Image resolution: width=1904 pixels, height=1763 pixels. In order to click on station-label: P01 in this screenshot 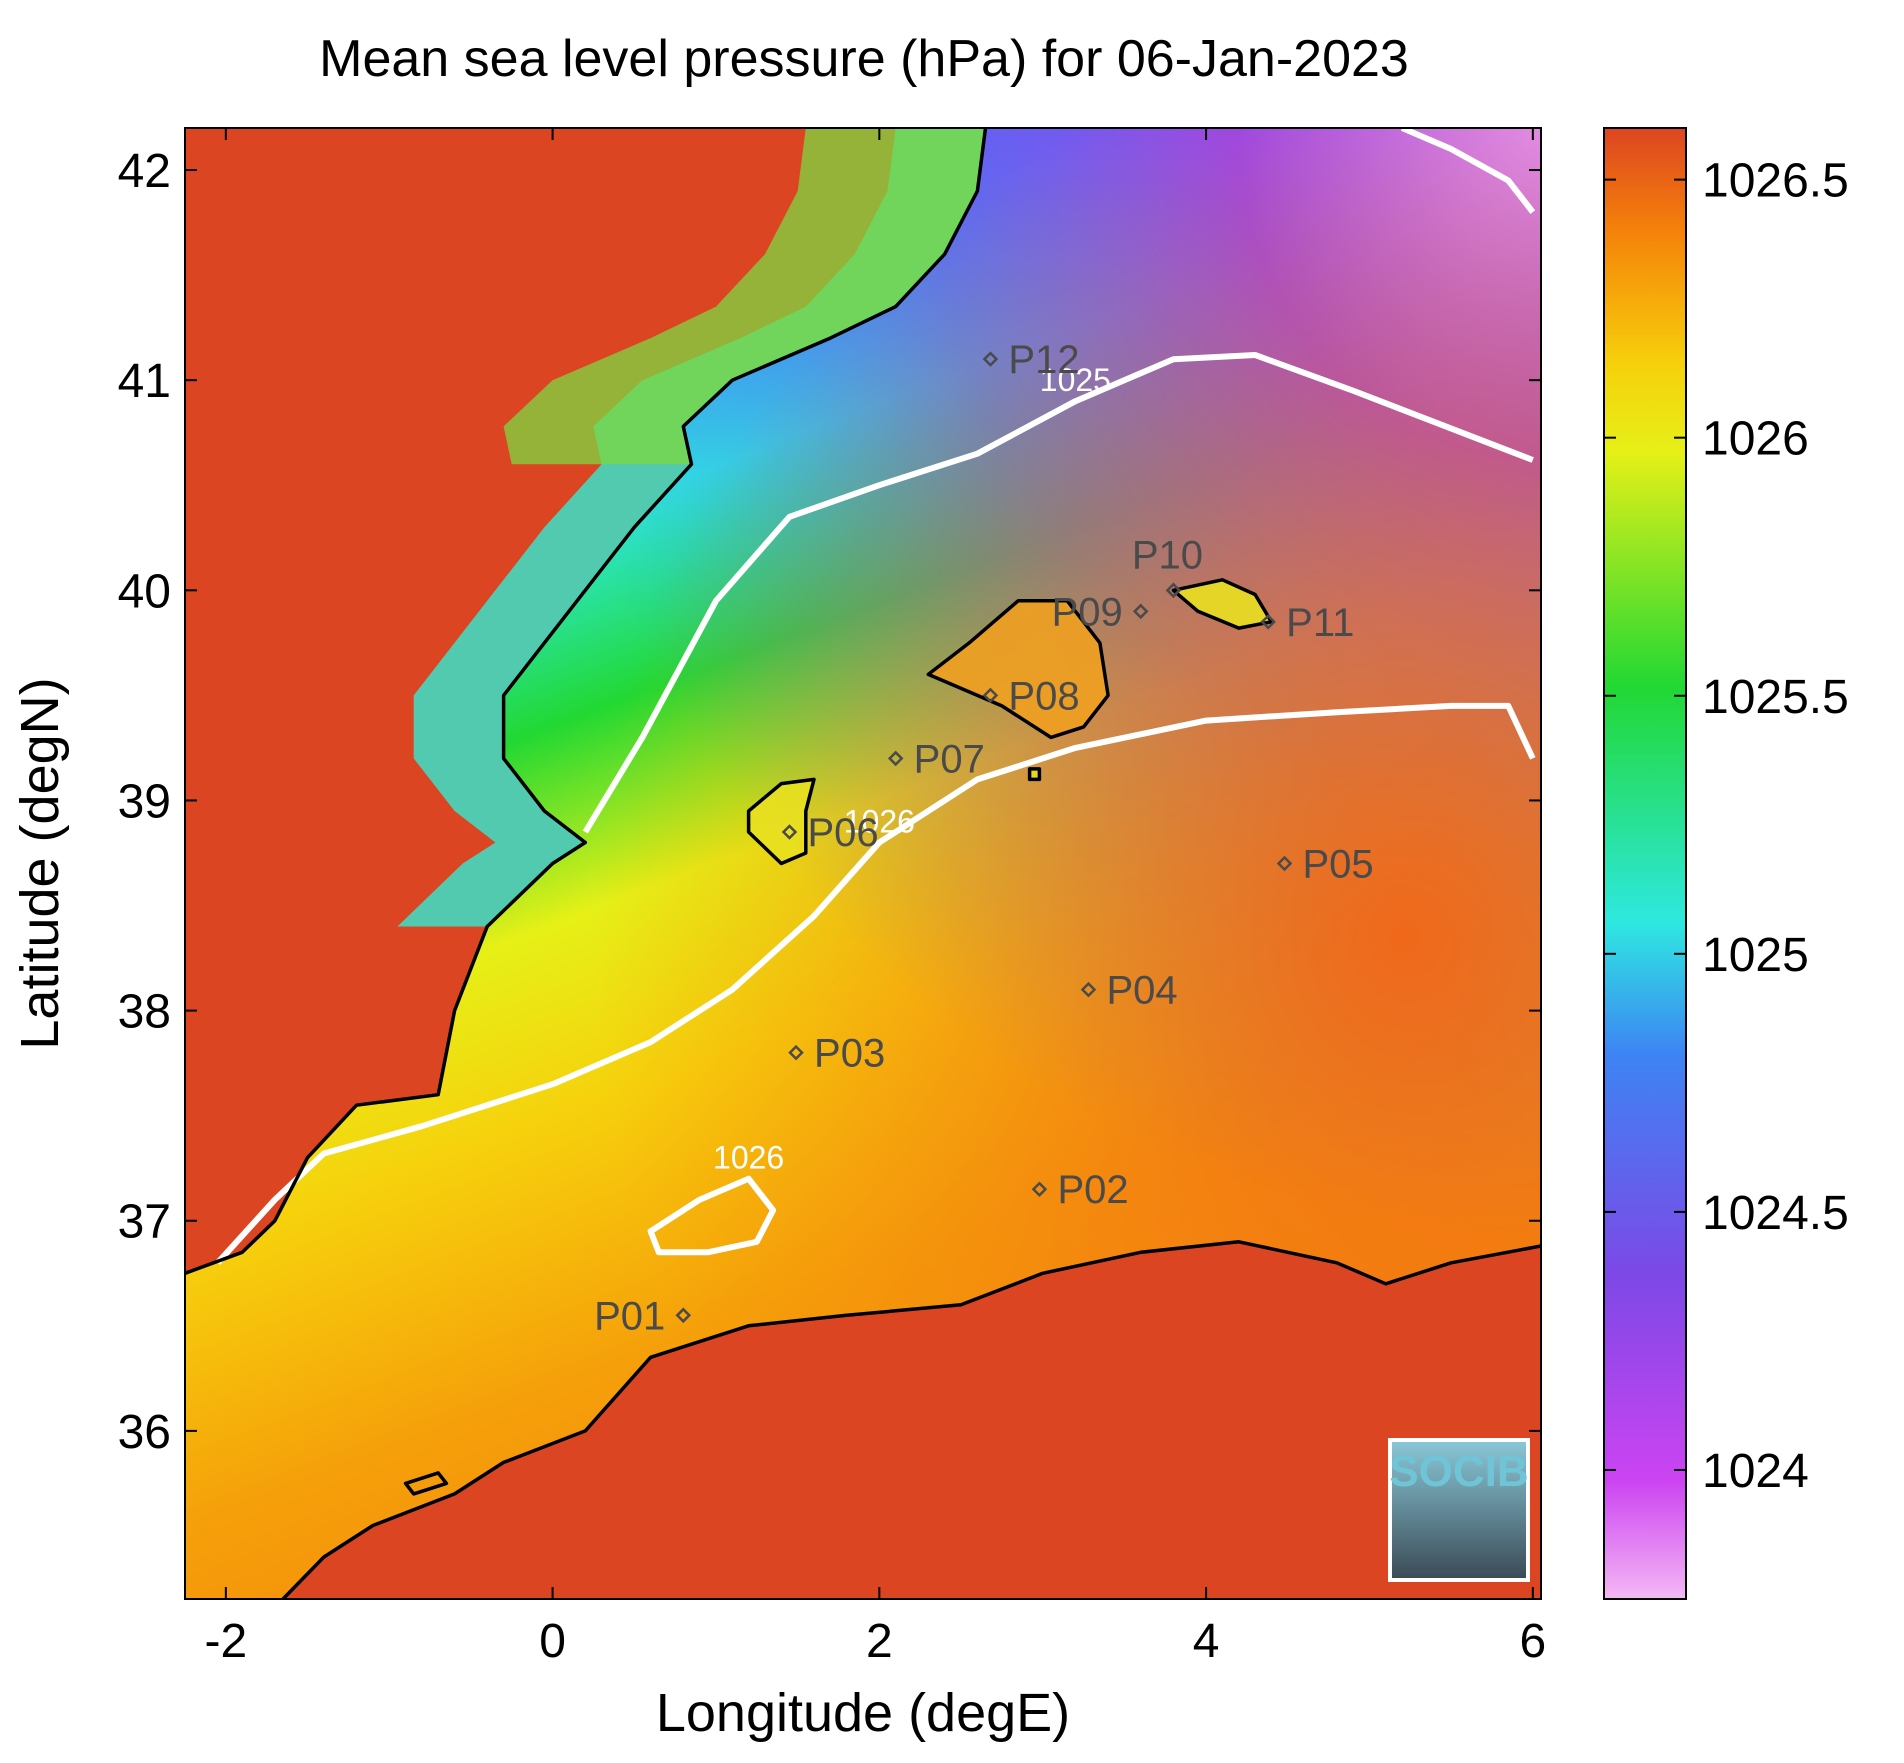, I will do `click(629, 1316)`.